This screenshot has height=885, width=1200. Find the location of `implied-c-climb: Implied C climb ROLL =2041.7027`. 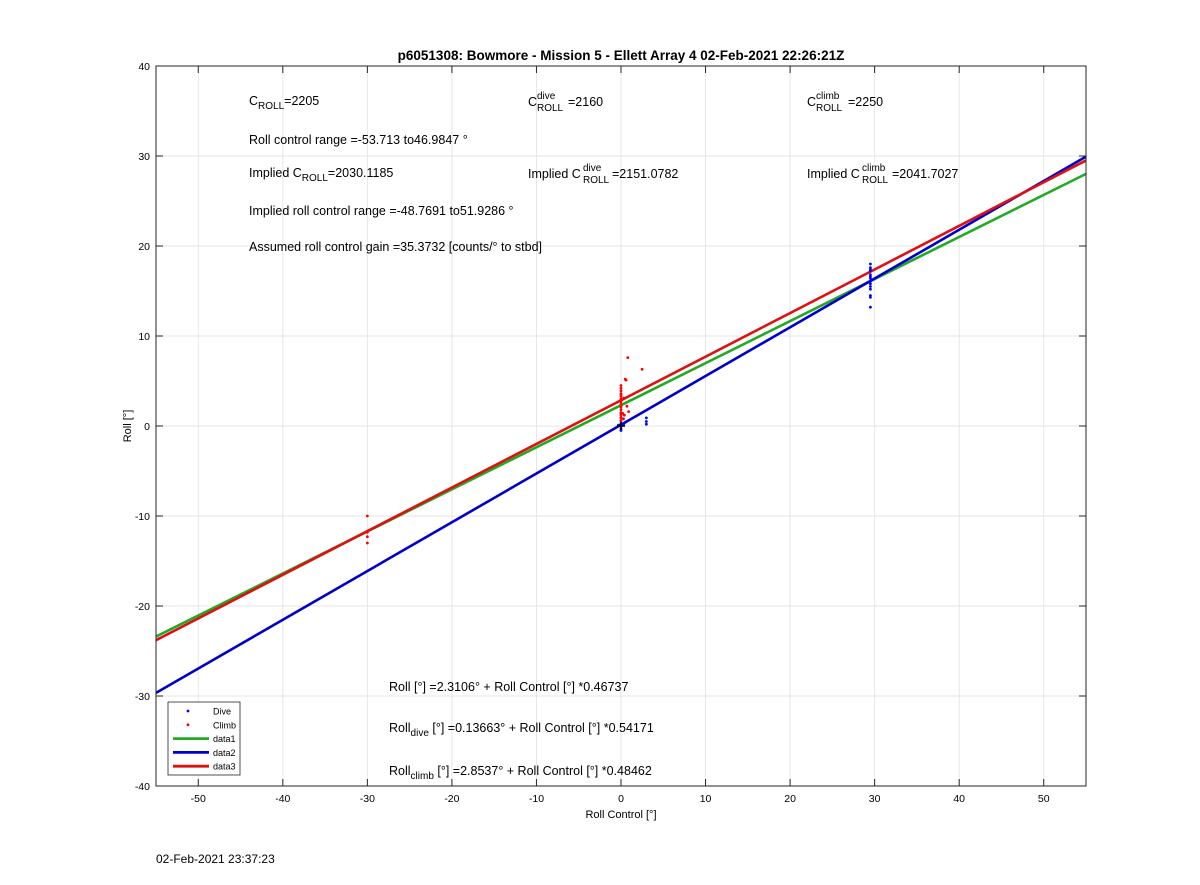

implied-c-climb: Implied C climb ROLL =2041.7027 is located at coordinates (882, 174).